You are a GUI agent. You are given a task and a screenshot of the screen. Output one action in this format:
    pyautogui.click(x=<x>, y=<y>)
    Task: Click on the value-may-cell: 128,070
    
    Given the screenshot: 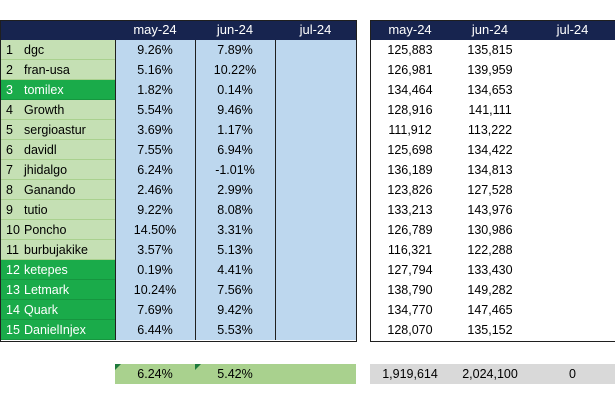 What is the action you would take?
    pyautogui.click(x=410, y=330)
    